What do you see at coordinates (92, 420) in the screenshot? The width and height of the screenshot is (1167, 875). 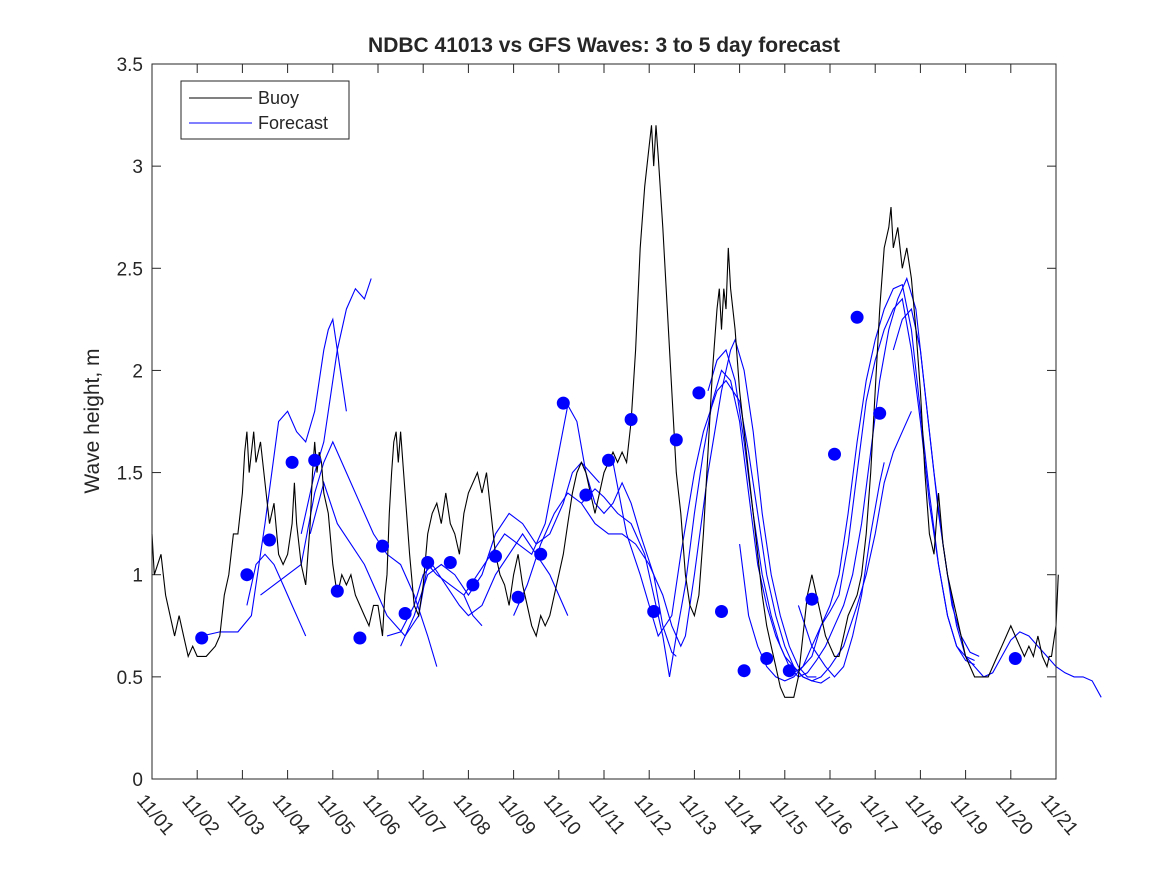 I see `y-axis-label: Wave height, m` at bounding box center [92, 420].